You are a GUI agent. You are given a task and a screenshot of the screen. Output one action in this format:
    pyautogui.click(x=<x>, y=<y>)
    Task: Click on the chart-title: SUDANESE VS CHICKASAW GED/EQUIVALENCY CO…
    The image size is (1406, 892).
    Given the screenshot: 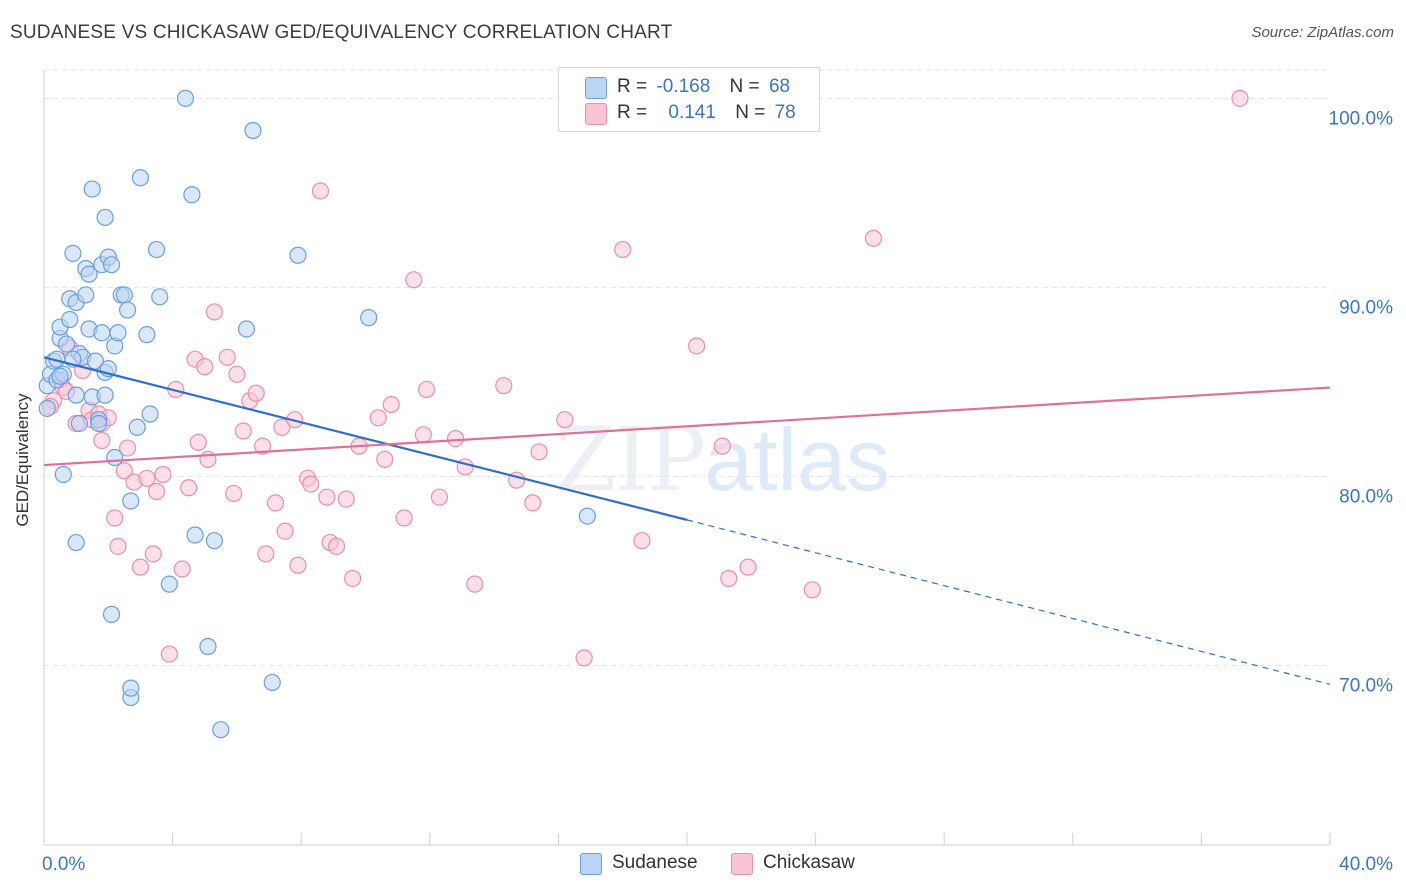 What is the action you would take?
    pyautogui.click(x=341, y=32)
    